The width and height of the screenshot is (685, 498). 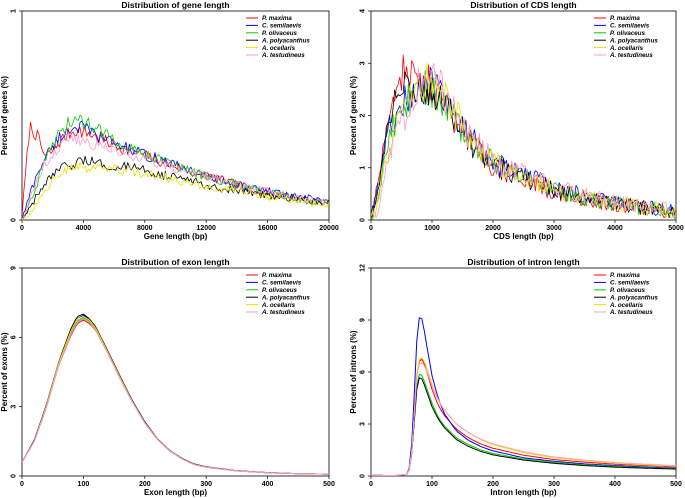 What do you see at coordinates (206, 228) in the screenshot?
I see `x-tick-label: 12000` at bounding box center [206, 228].